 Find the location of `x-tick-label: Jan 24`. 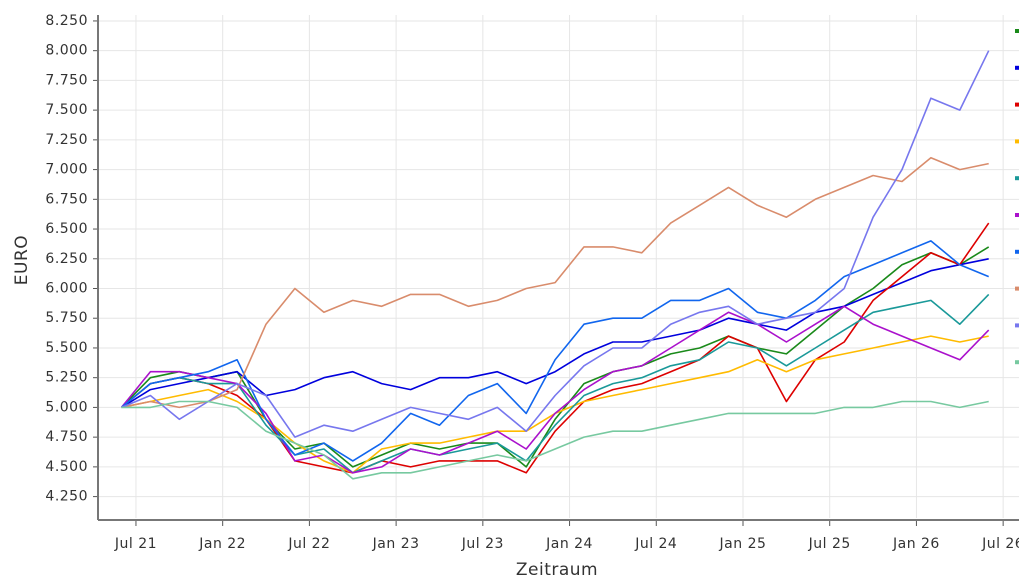

x-tick-label: Jan 24 is located at coordinates (569, 544).